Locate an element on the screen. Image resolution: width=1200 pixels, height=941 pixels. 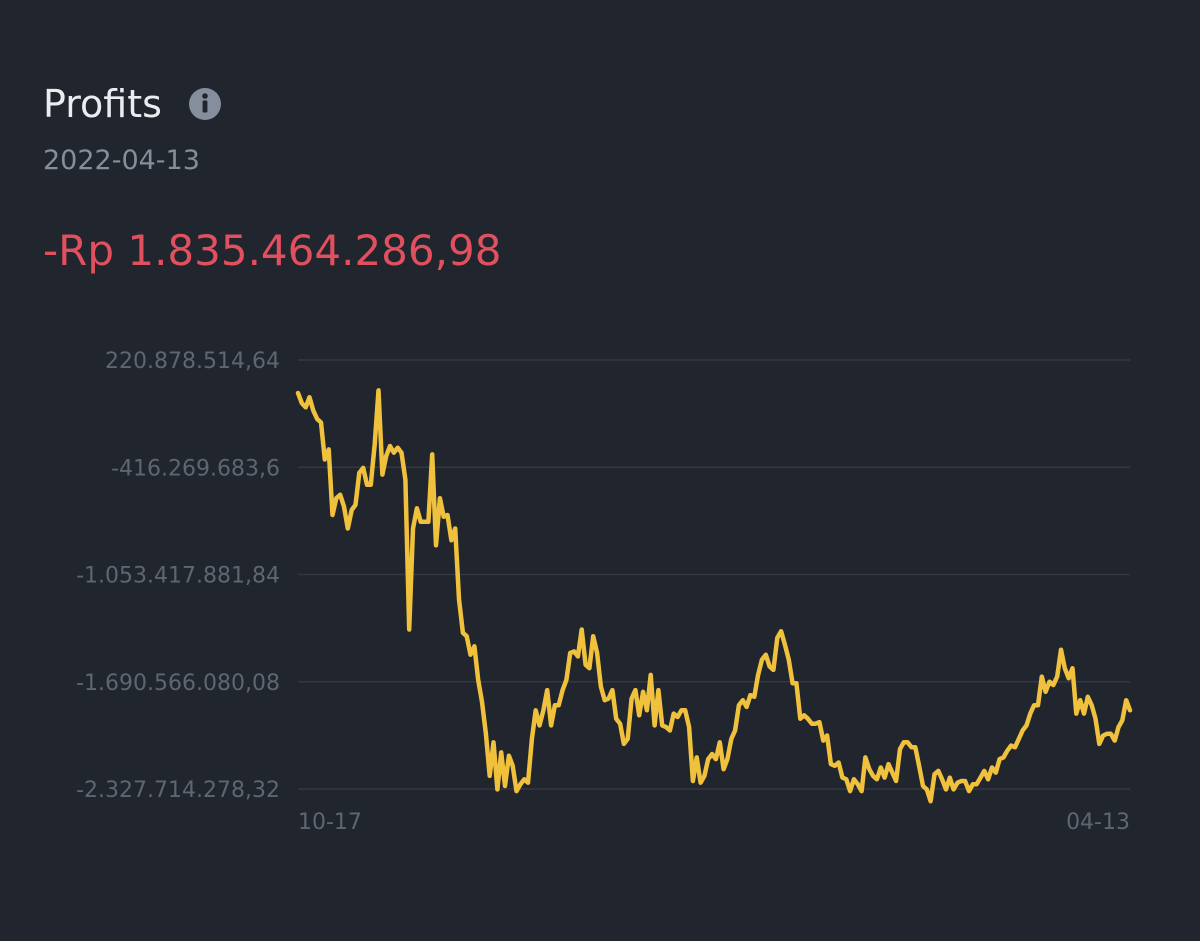
x-axis-labels: 10-17 04-13 is located at coordinates (714, 822).